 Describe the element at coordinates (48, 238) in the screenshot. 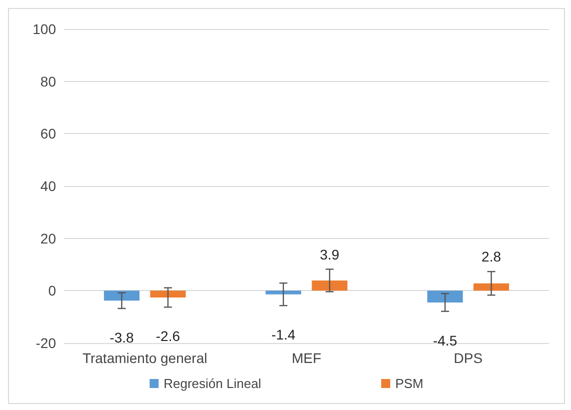

I see `y-tick-label: 20` at that location.